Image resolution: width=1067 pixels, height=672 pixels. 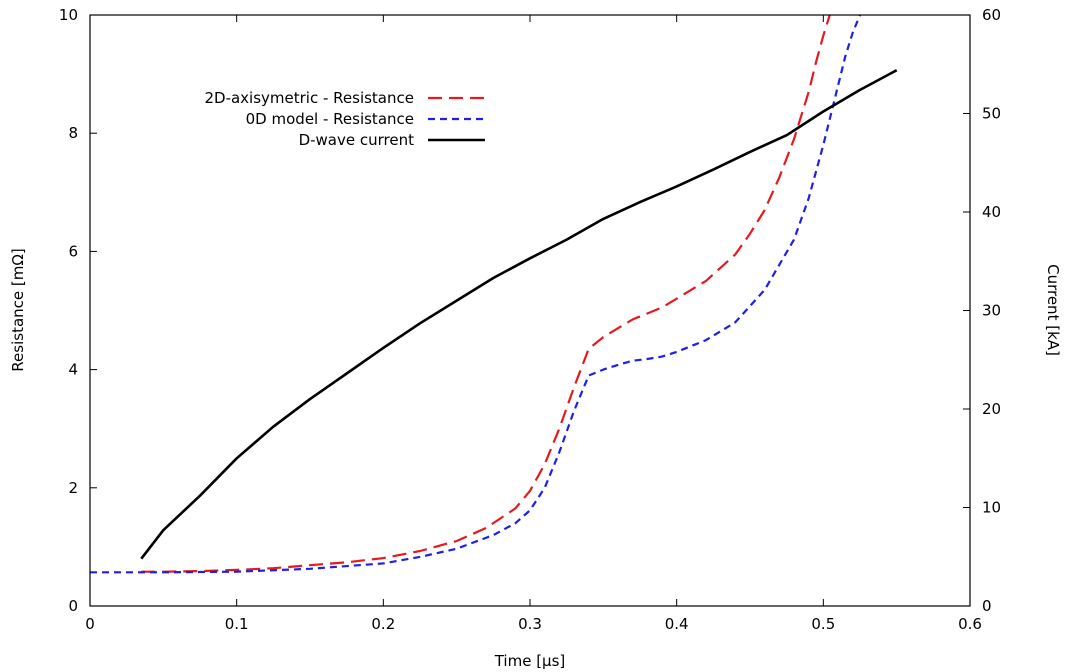 What do you see at coordinates (991, 114) in the screenshot?
I see `y2-tick-label: 50` at bounding box center [991, 114].